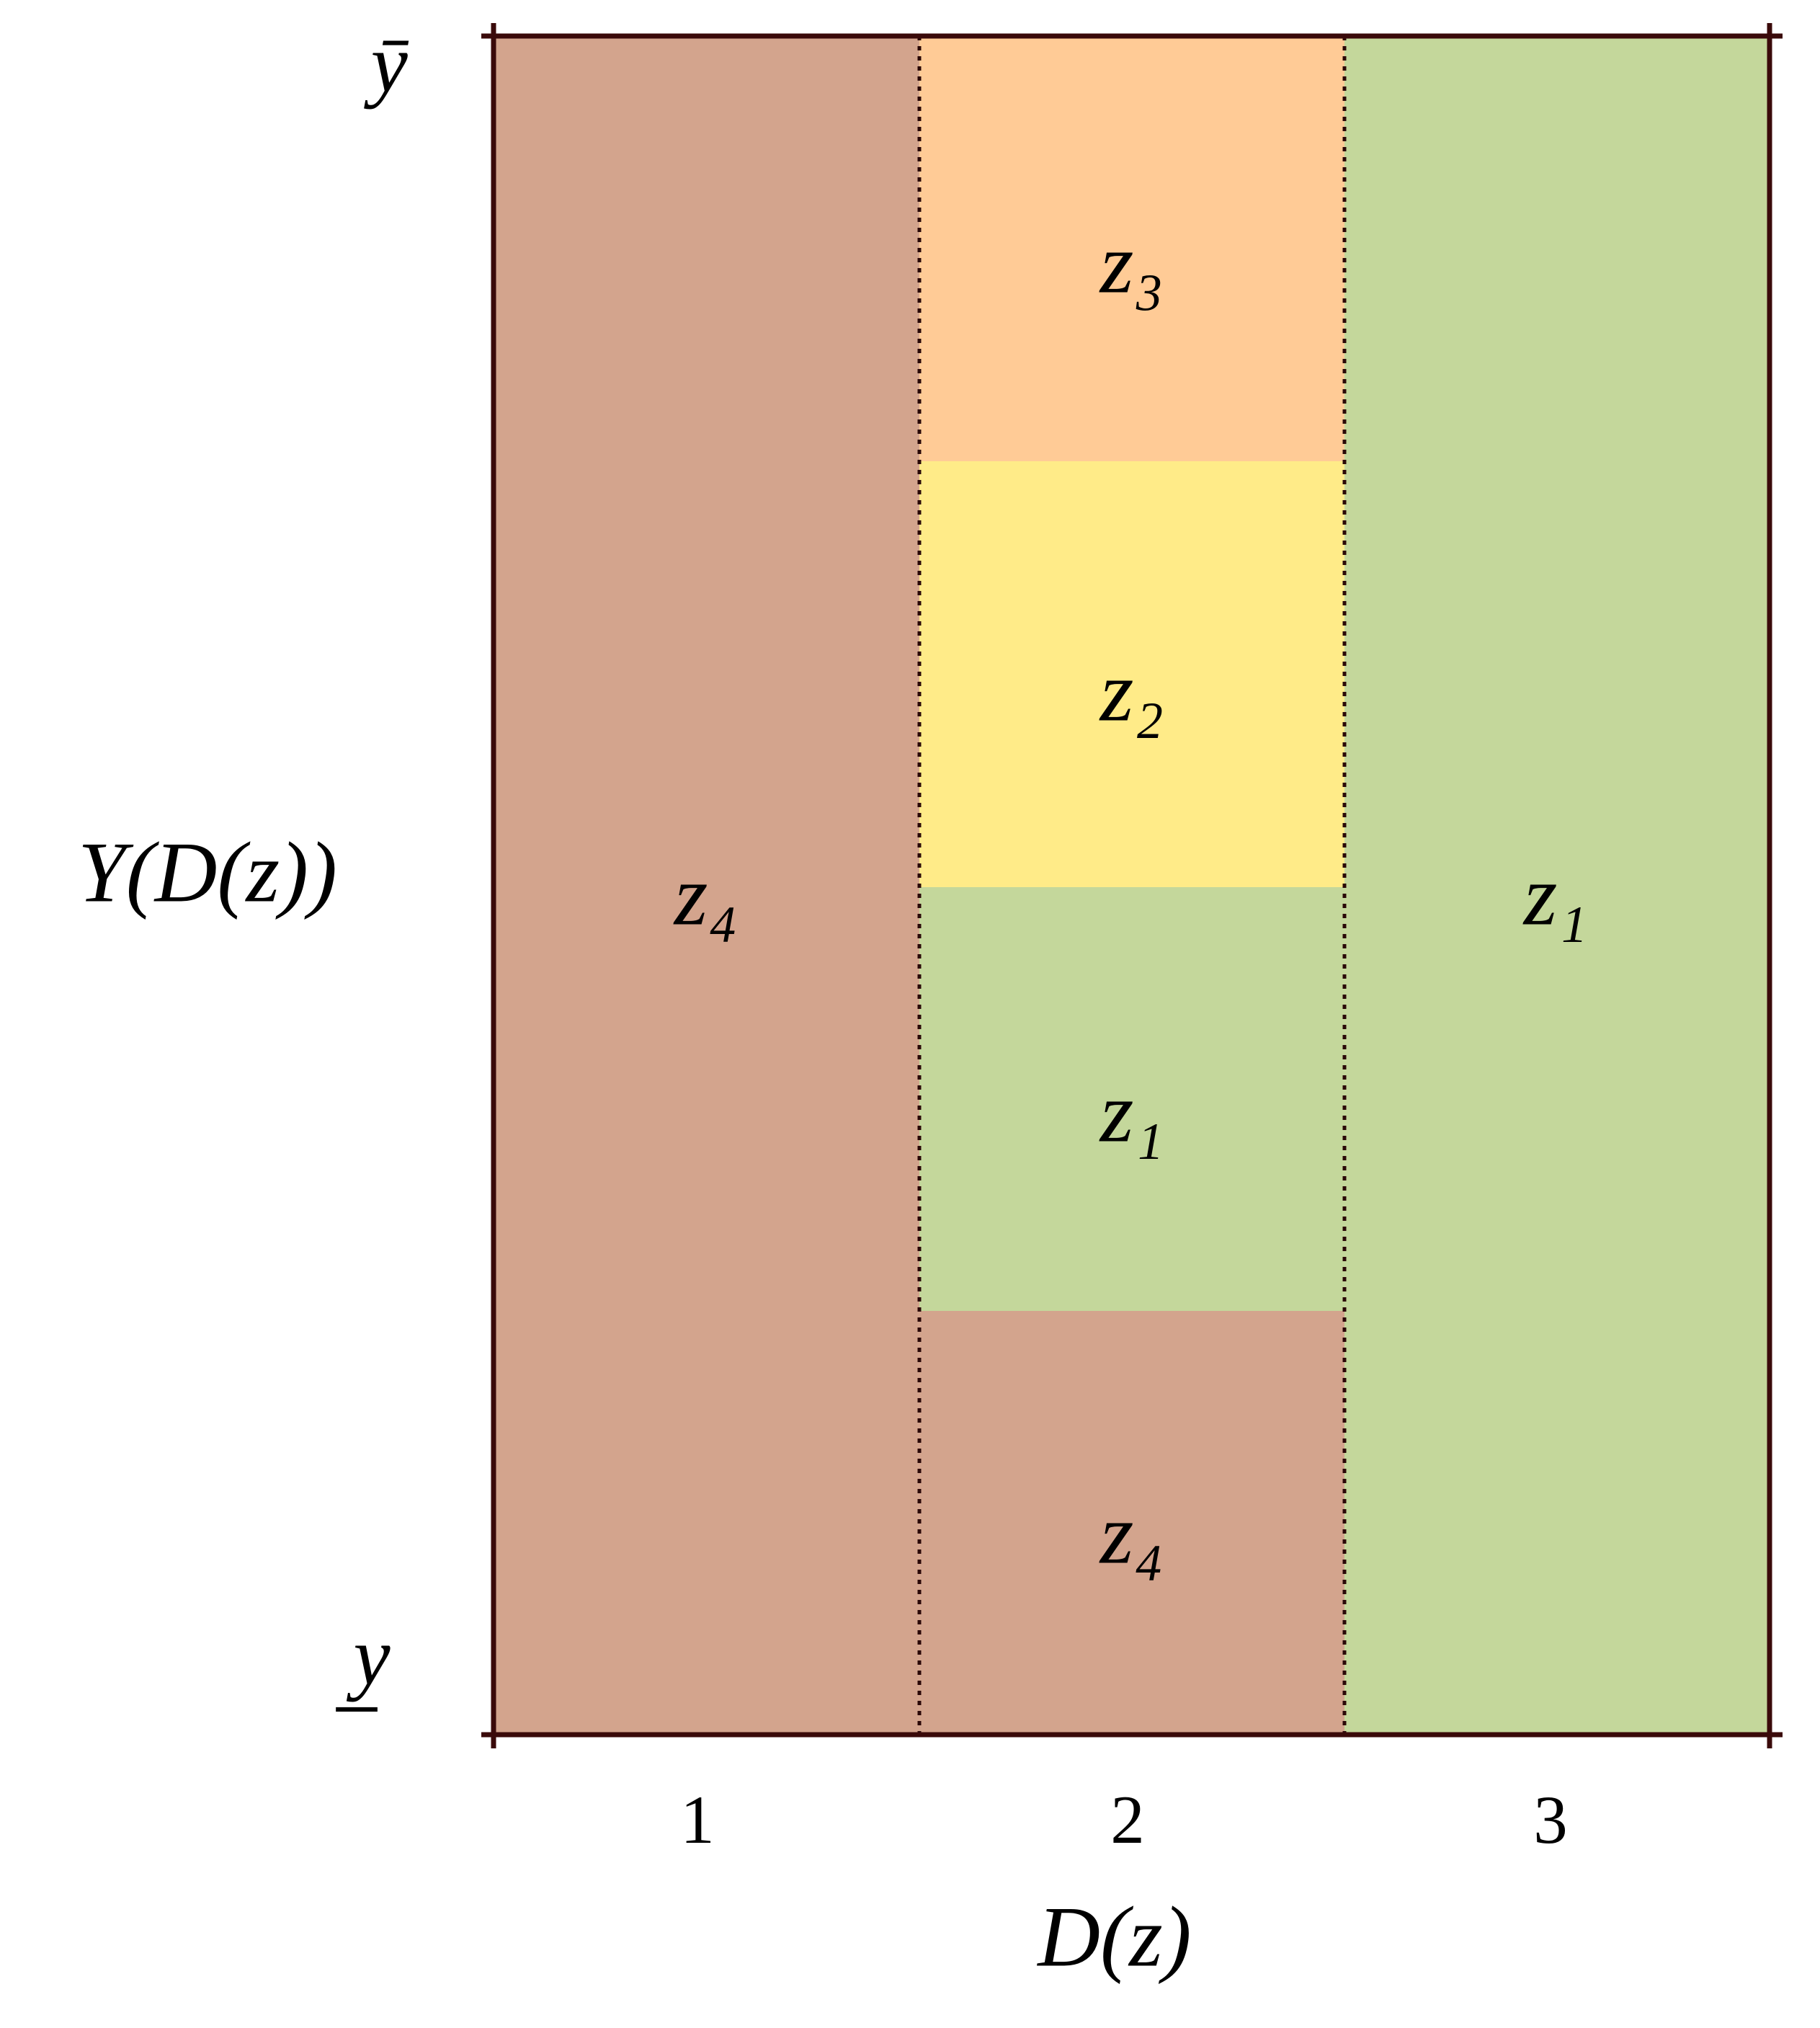 This screenshot has height=2028, width=1820. What do you see at coordinates (207, 872) in the screenshot?
I see `y-axis-label: Y(D(z))` at bounding box center [207, 872].